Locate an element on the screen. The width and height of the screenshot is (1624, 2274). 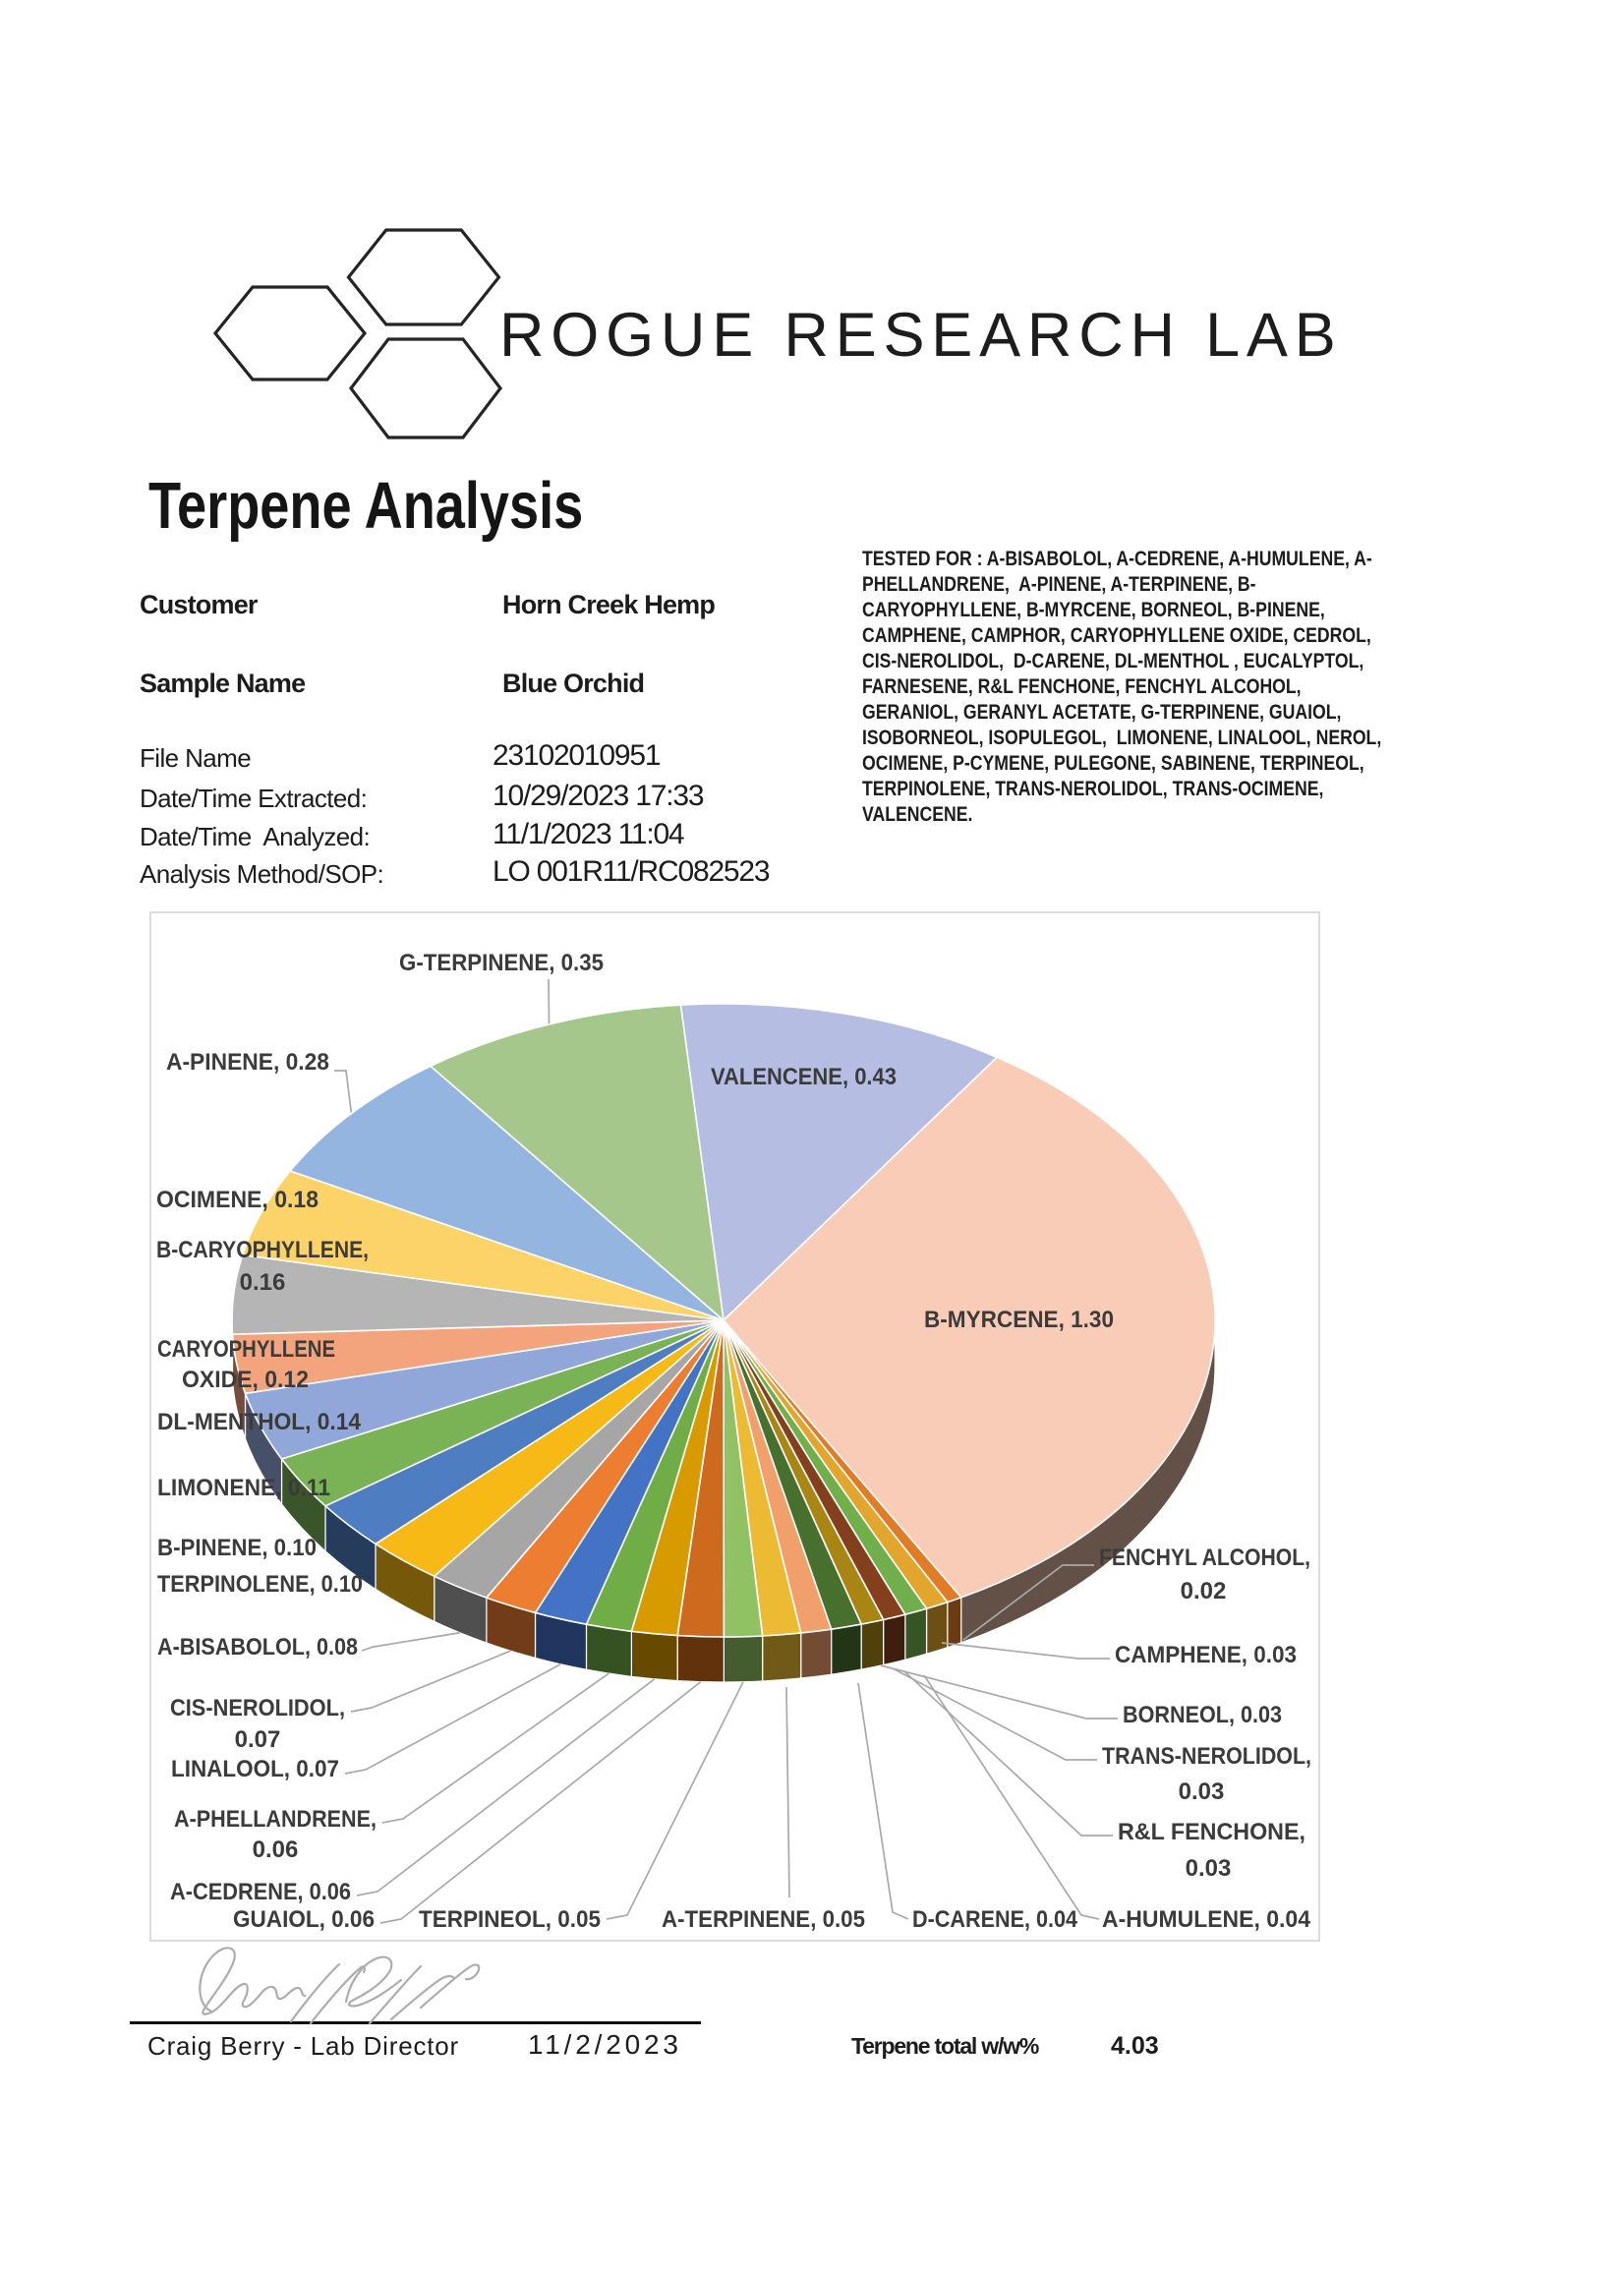
svg-text: VALENCENE, 0.43 is located at coordinates (804, 1077).